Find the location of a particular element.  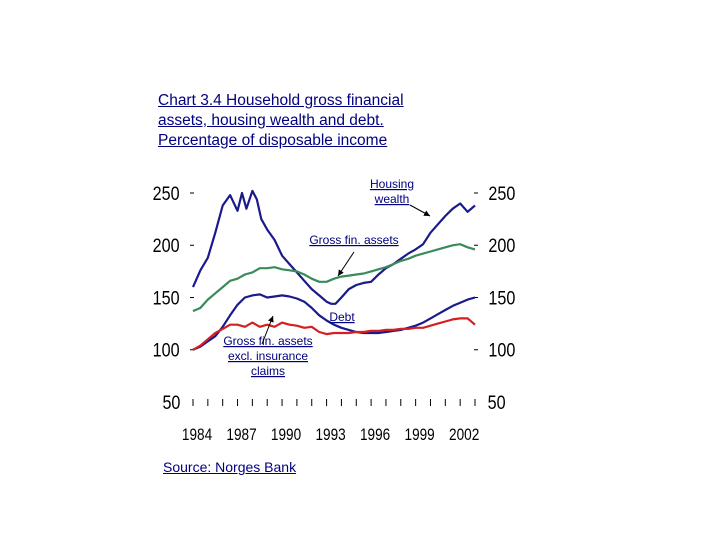

y-tick-label-right: 250 is located at coordinates (501, 194).